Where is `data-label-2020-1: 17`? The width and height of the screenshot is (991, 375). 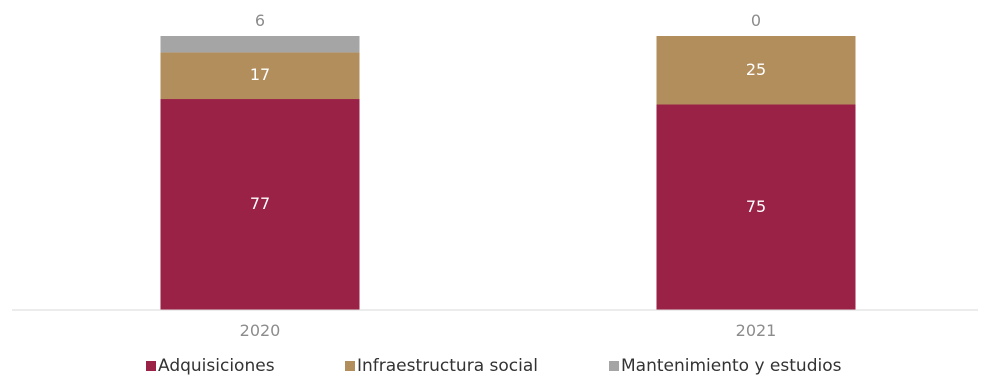 data-label-2020-1: 17 is located at coordinates (260, 74).